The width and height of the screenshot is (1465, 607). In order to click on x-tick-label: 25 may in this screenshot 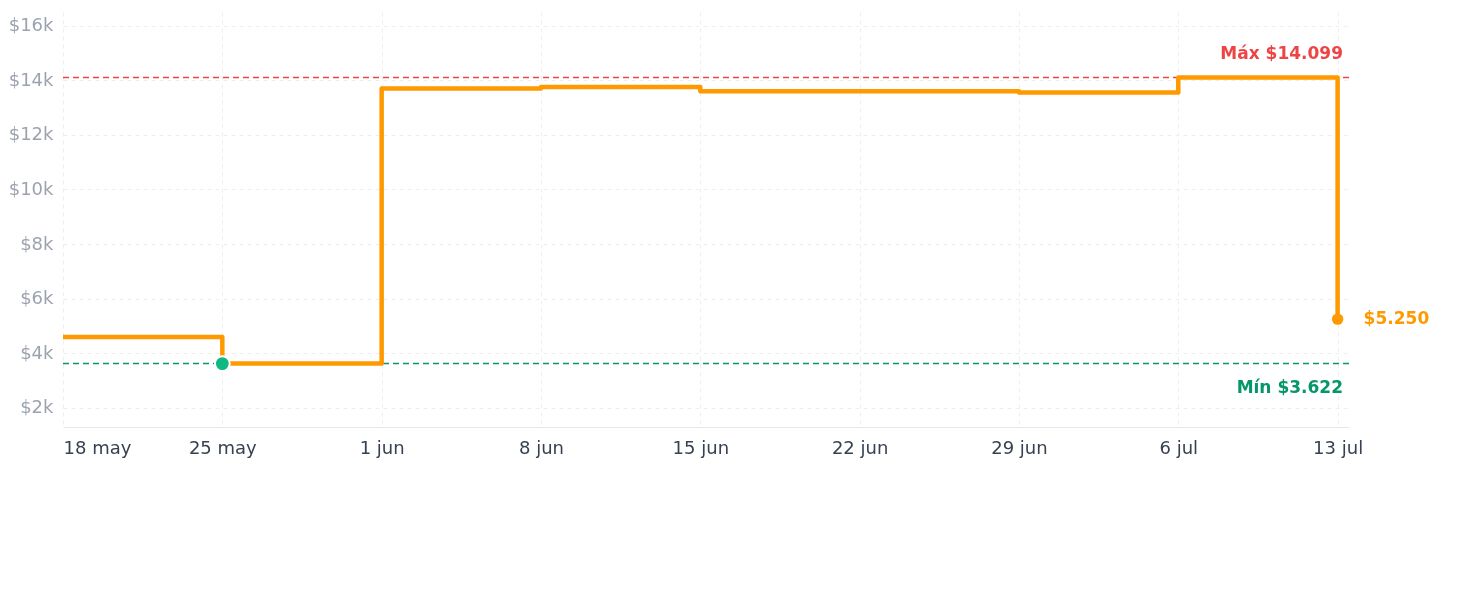, I will do `click(223, 447)`.